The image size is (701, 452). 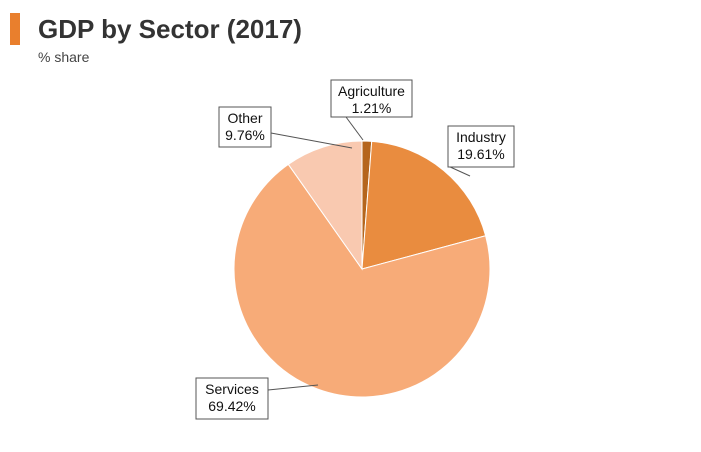 What do you see at coordinates (232, 389) in the screenshot?
I see `data-label-name-services: Services` at bounding box center [232, 389].